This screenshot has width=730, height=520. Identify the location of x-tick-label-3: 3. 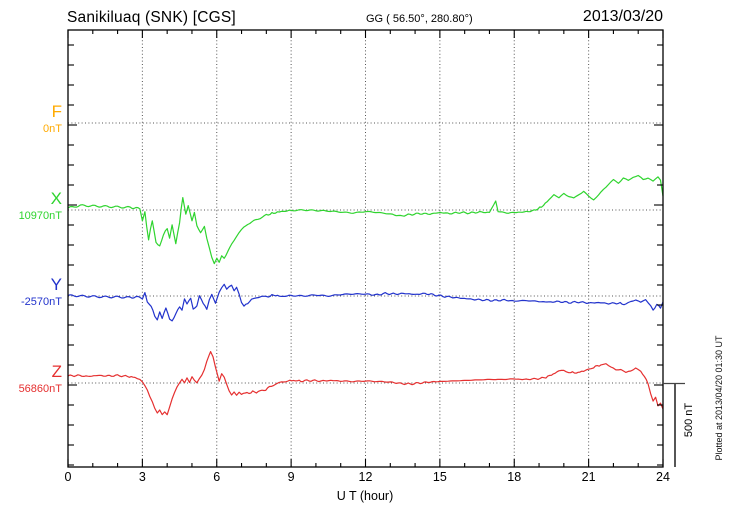
(142, 477).